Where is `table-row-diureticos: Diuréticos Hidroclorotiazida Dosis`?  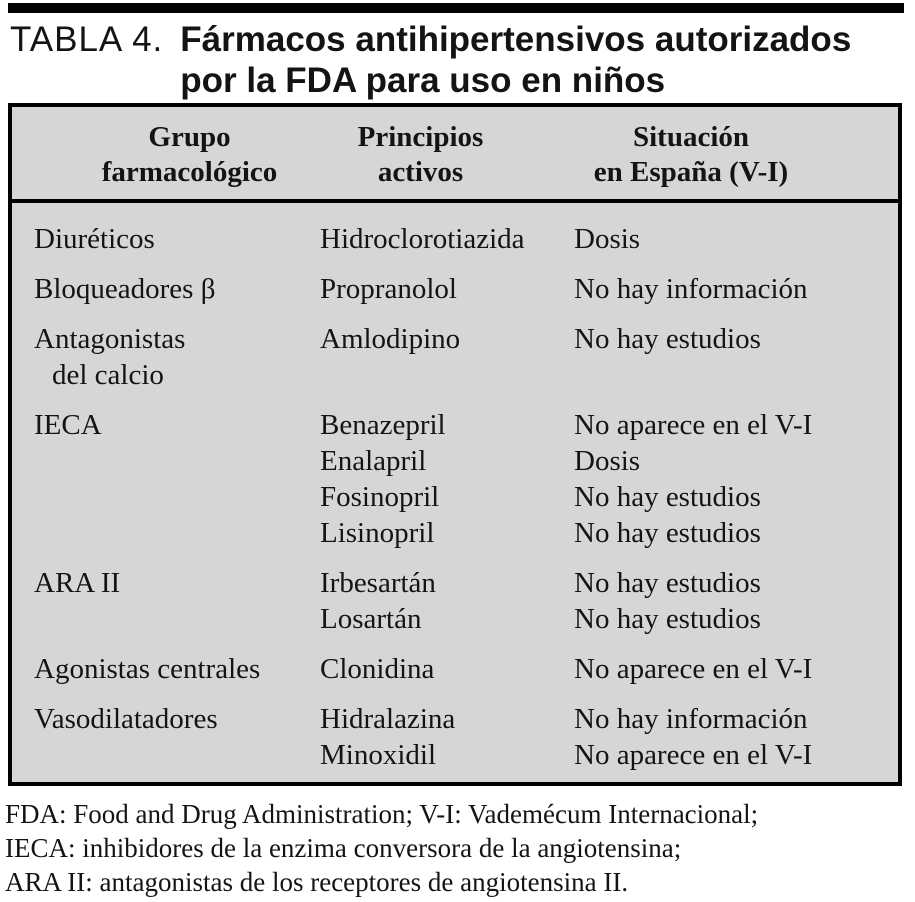
table-row-diureticos: Diuréticos Hidroclorotiazida Dosis is located at coordinates (455, 239).